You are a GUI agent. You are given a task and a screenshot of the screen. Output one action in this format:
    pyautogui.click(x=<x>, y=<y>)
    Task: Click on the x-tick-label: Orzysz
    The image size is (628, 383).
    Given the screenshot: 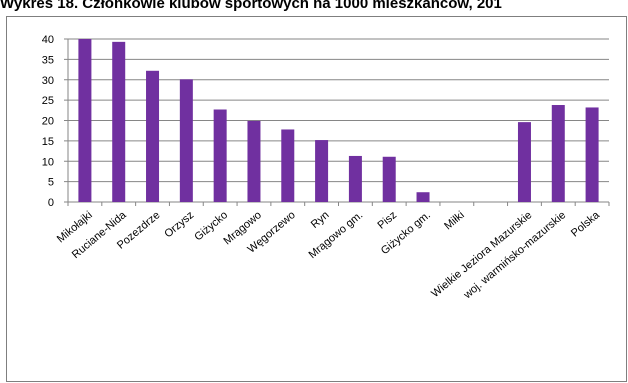 What is the action you would take?
    pyautogui.click(x=179, y=224)
    